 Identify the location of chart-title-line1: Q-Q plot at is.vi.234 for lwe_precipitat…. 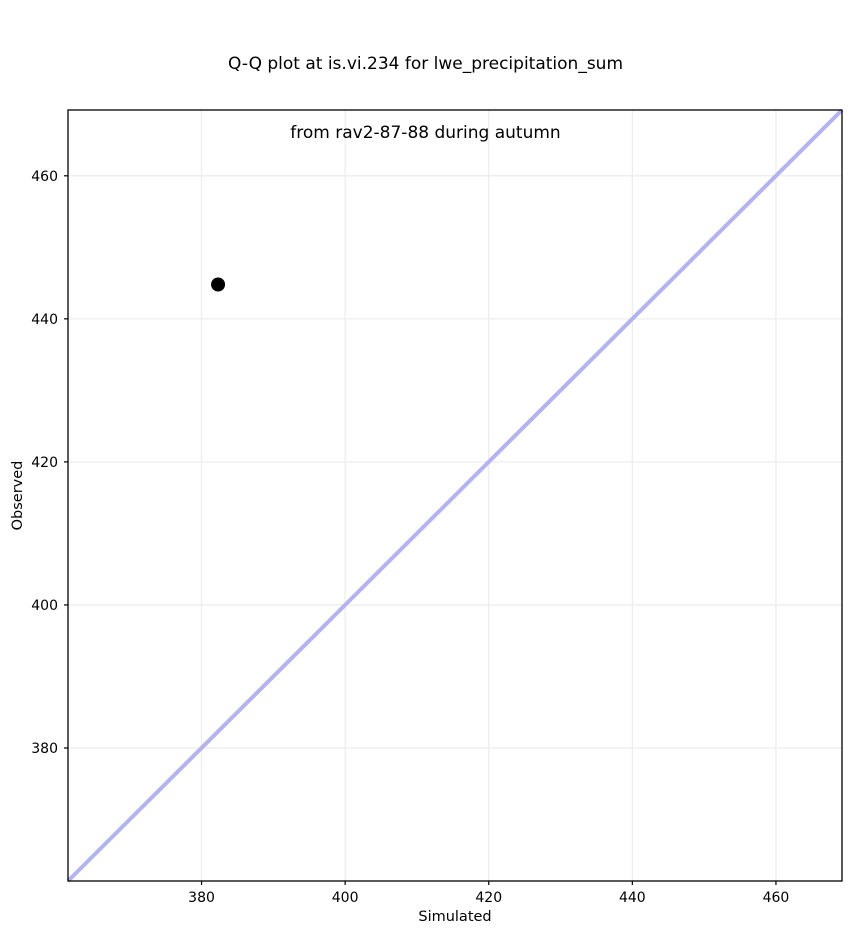
(425, 64).